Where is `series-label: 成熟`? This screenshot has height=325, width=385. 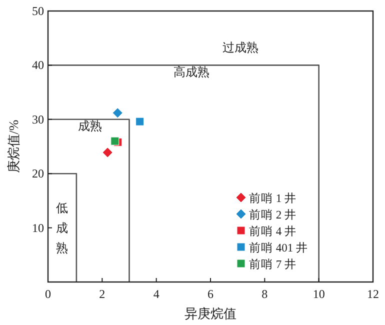 series-label: 成熟 is located at coordinates (90, 126).